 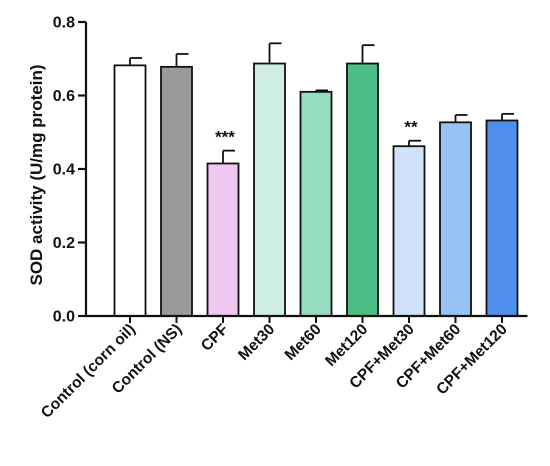 I want to click on y-tick-label: 0.6, so click(x=64, y=96).